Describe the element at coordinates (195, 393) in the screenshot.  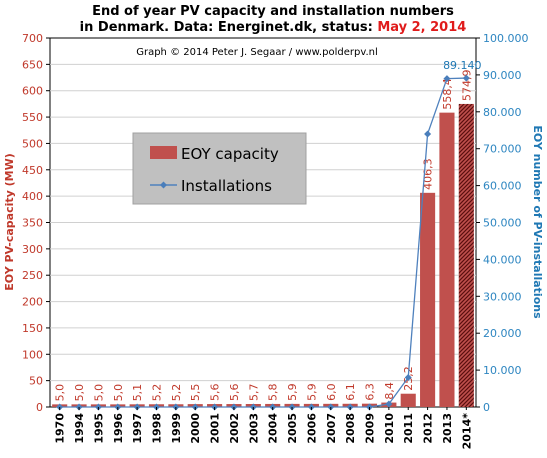
I see `capacity-data-label: 5,5` at that location.